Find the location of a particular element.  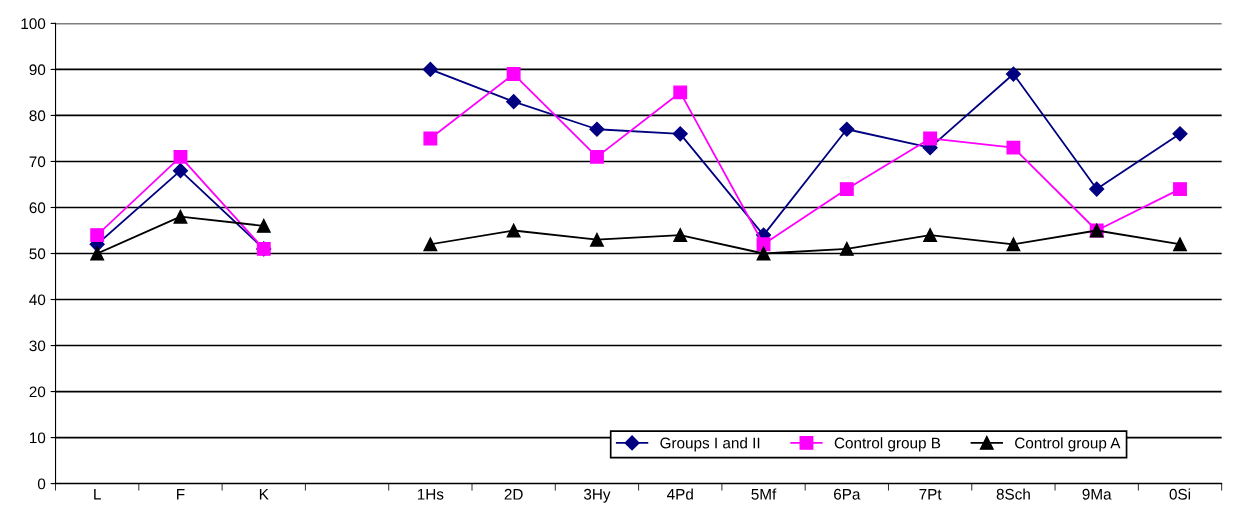

x-tick-label: 1Hs is located at coordinates (430, 494).